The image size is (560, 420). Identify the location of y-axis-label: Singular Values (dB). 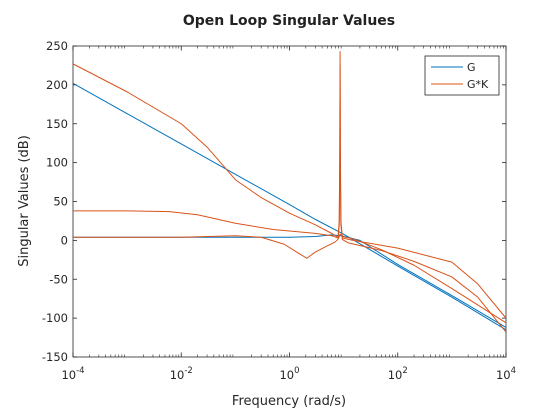
(24, 201).